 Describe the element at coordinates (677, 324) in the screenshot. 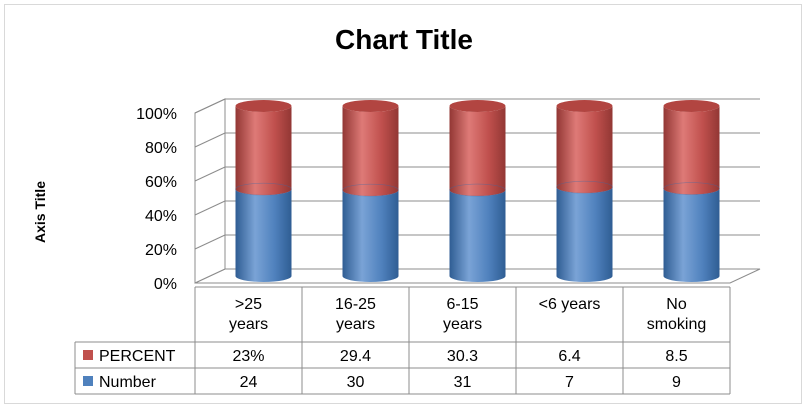

I see `x-tick-label: smoking` at that location.